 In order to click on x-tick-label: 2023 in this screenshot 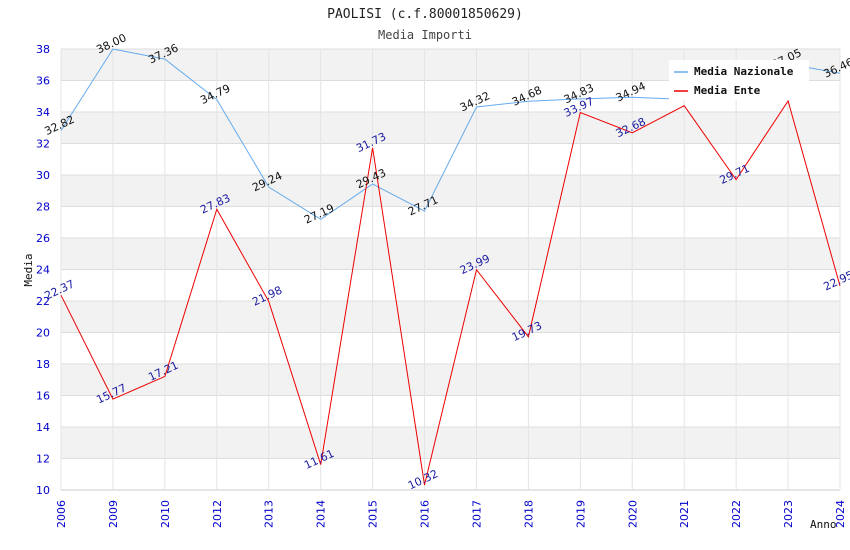, I will do `click(788, 514)`.